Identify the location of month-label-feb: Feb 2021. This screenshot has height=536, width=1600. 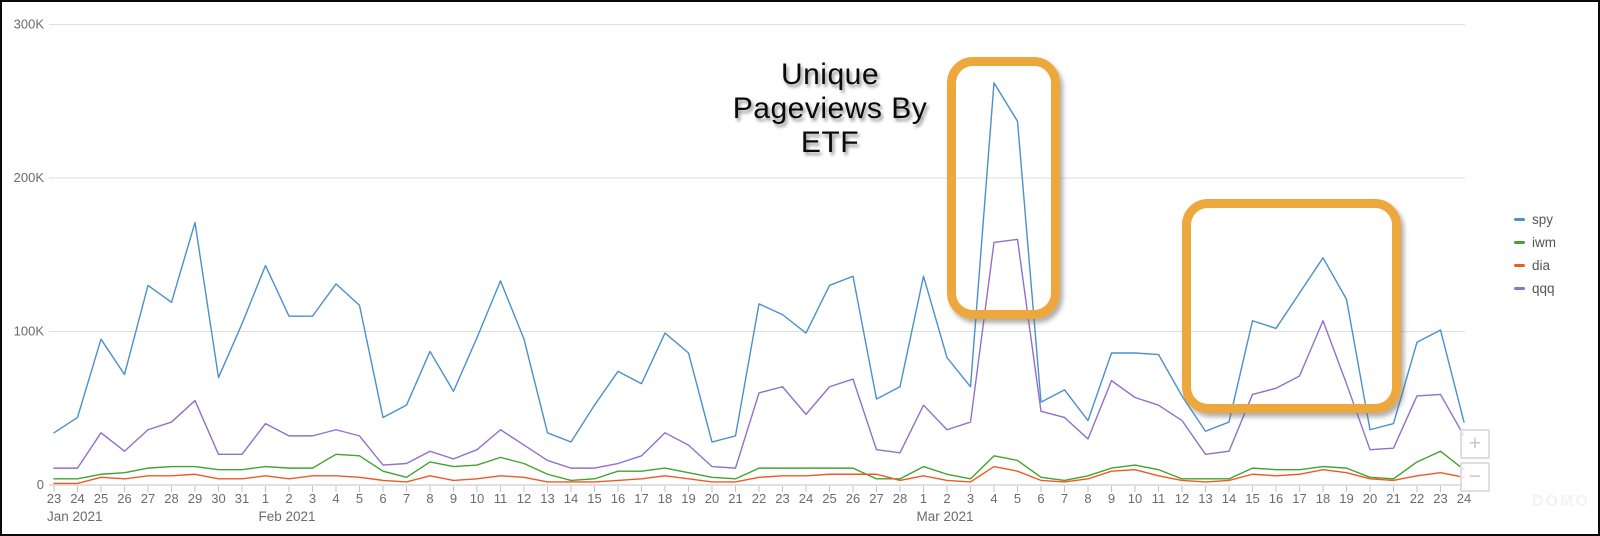
(287, 516).